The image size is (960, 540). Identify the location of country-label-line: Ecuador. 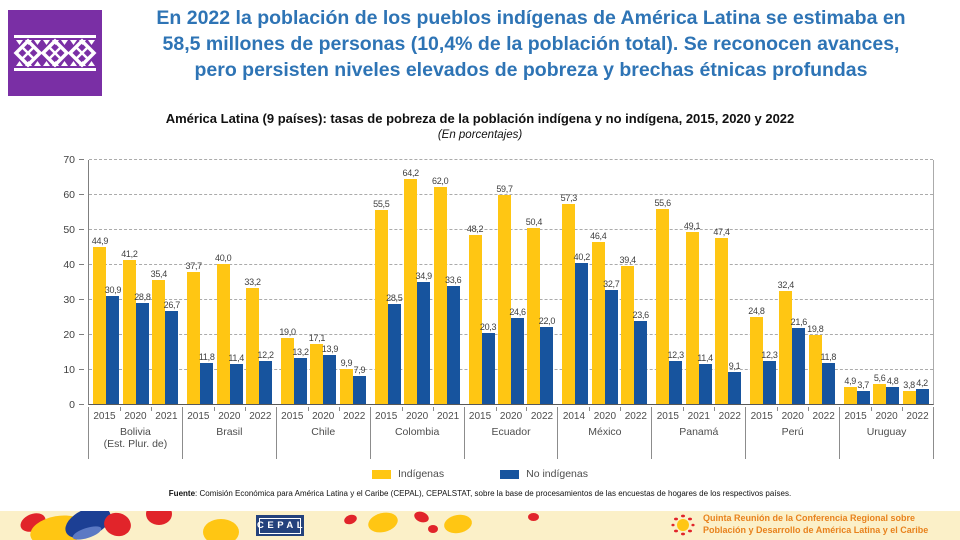
(511, 431).